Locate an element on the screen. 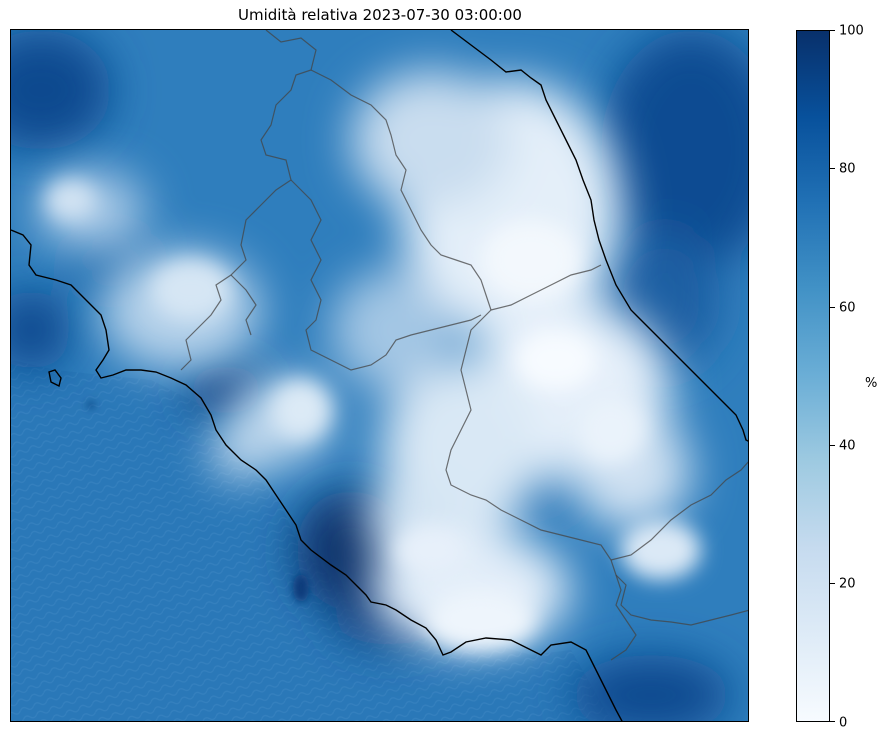 Image resolution: width=888 pixels, height=741 pixels. colorbar-label: 80 is located at coordinates (847, 169).